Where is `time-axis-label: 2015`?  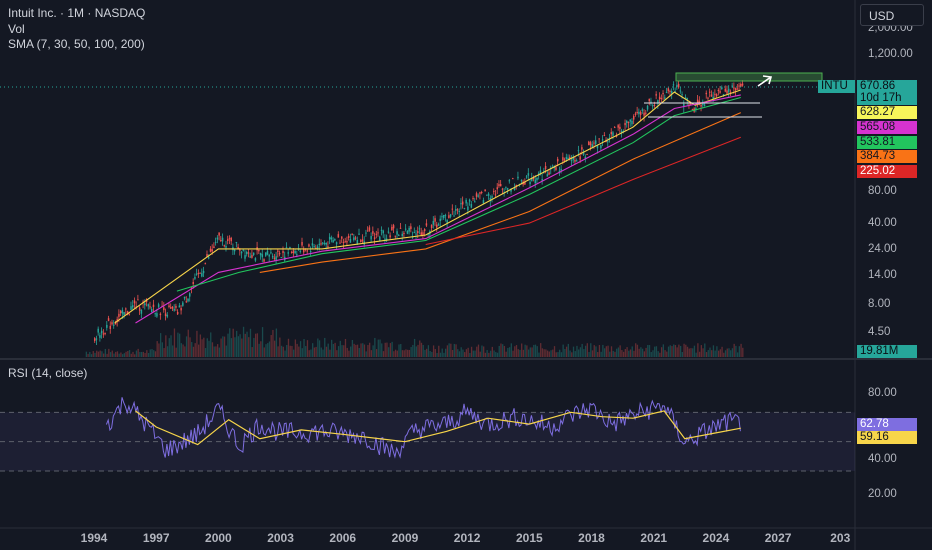
time-axis-label: 2015 is located at coordinates (529, 538).